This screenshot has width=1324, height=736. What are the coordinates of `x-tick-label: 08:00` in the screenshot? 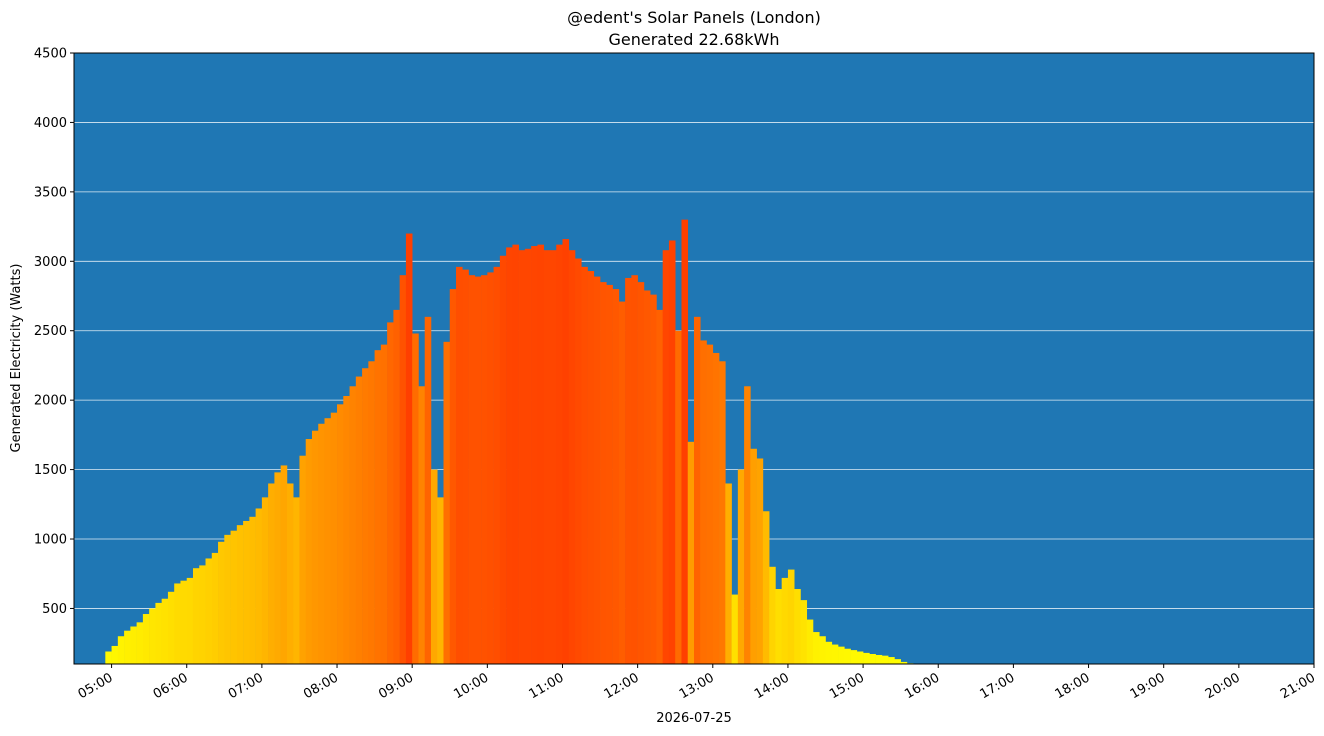 It's located at (321, 686).